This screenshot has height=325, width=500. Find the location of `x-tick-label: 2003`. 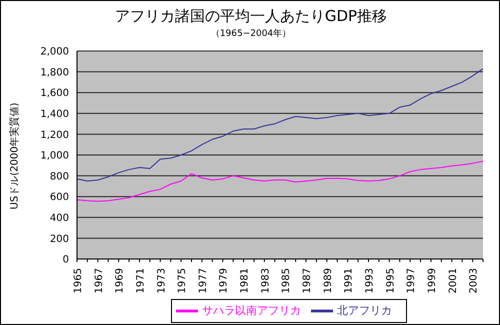

x-tick-label: 2003 is located at coordinates (474, 281).